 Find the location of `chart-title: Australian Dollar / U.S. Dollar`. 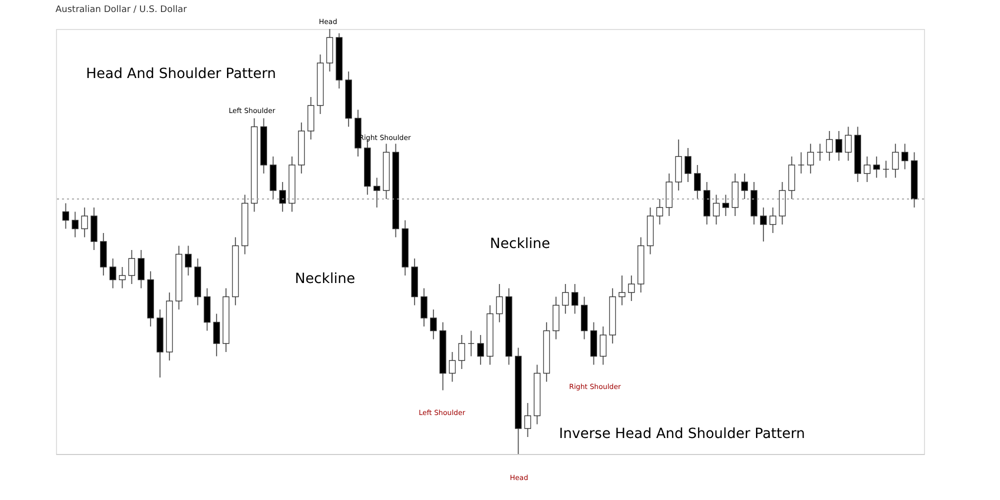

chart-title: Australian Dollar / U.S. Dollar is located at coordinates (122, 10).